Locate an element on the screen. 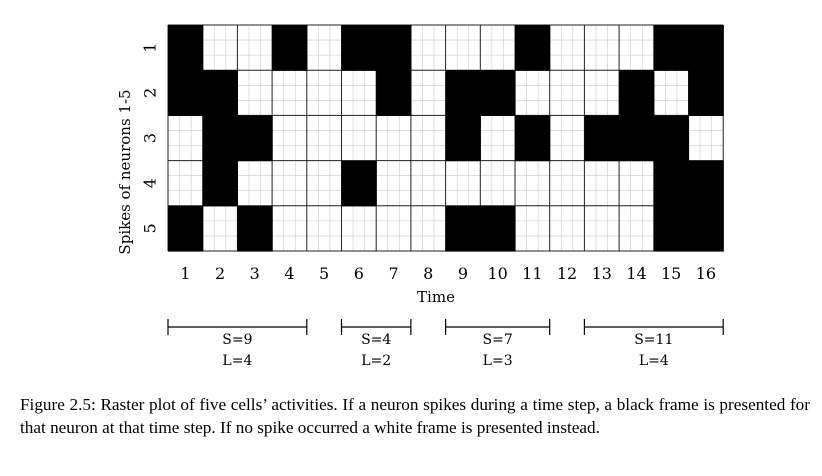  bracket-s-label: S=4 is located at coordinates (376, 340).